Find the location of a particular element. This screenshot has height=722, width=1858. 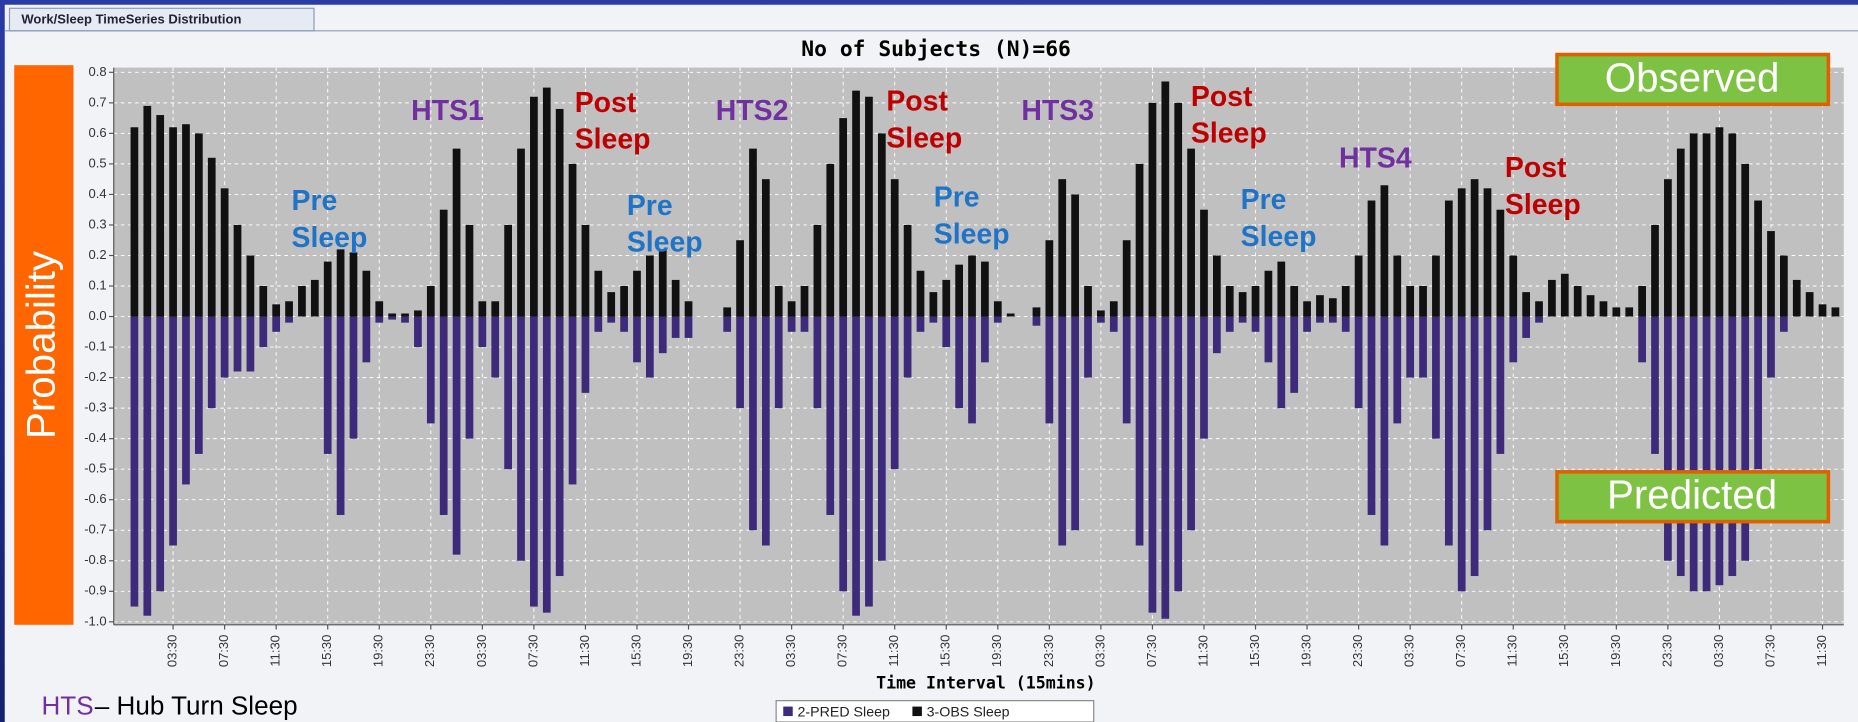

annotation: Post is located at coordinates (1222, 97).